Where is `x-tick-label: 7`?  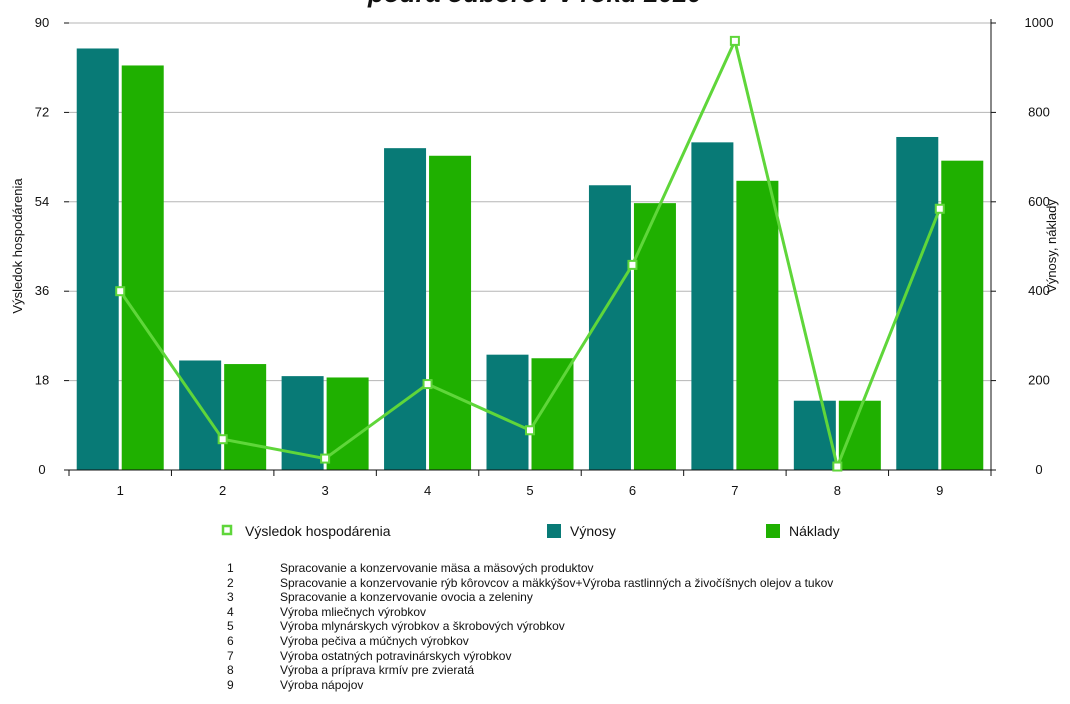
x-tick-label: 7 is located at coordinates (734, 490).